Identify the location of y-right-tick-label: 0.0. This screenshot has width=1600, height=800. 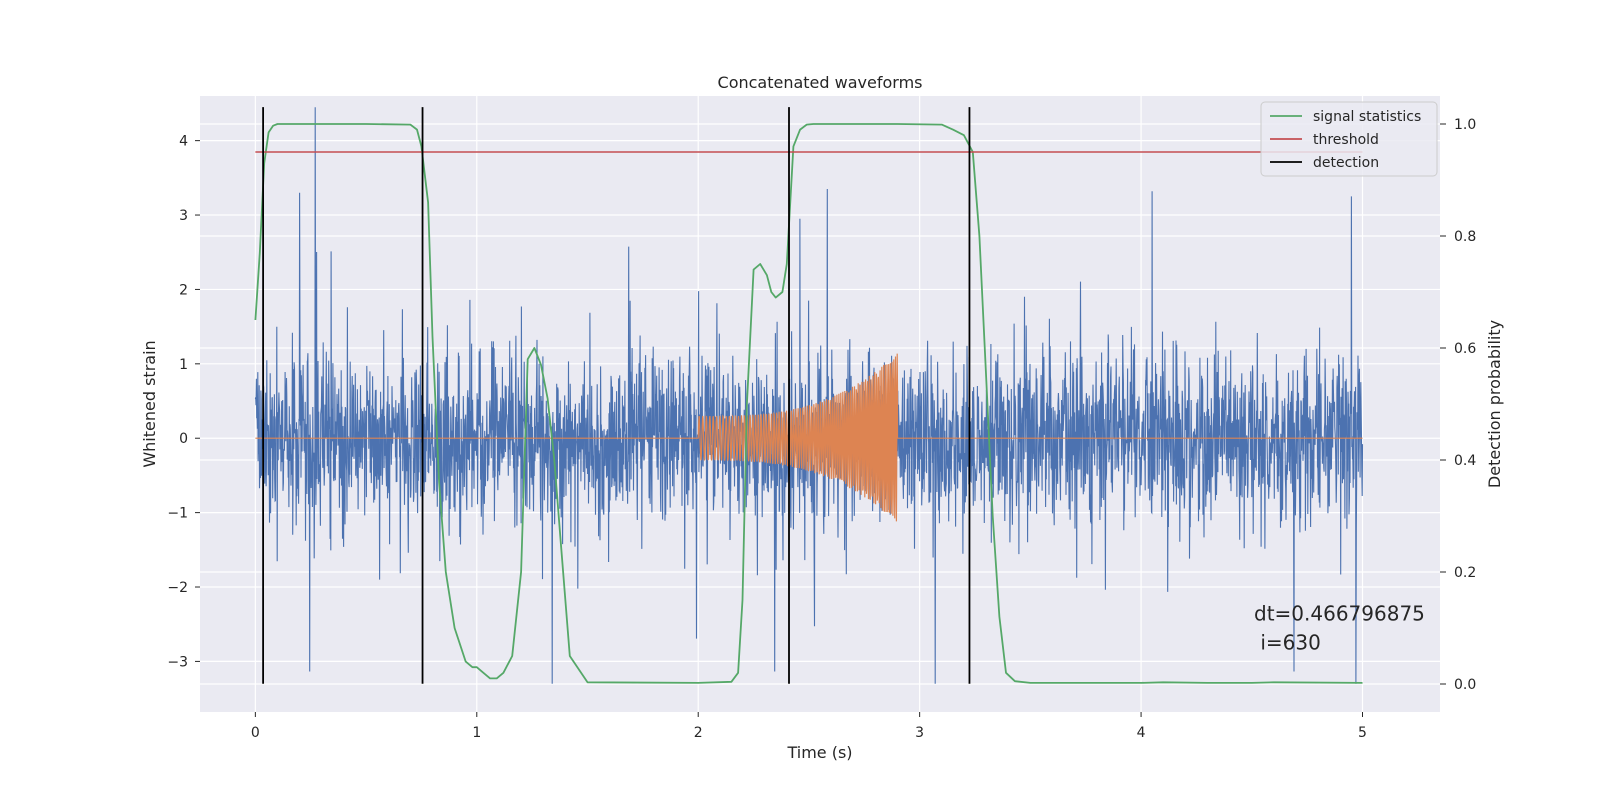
(1465, 685).